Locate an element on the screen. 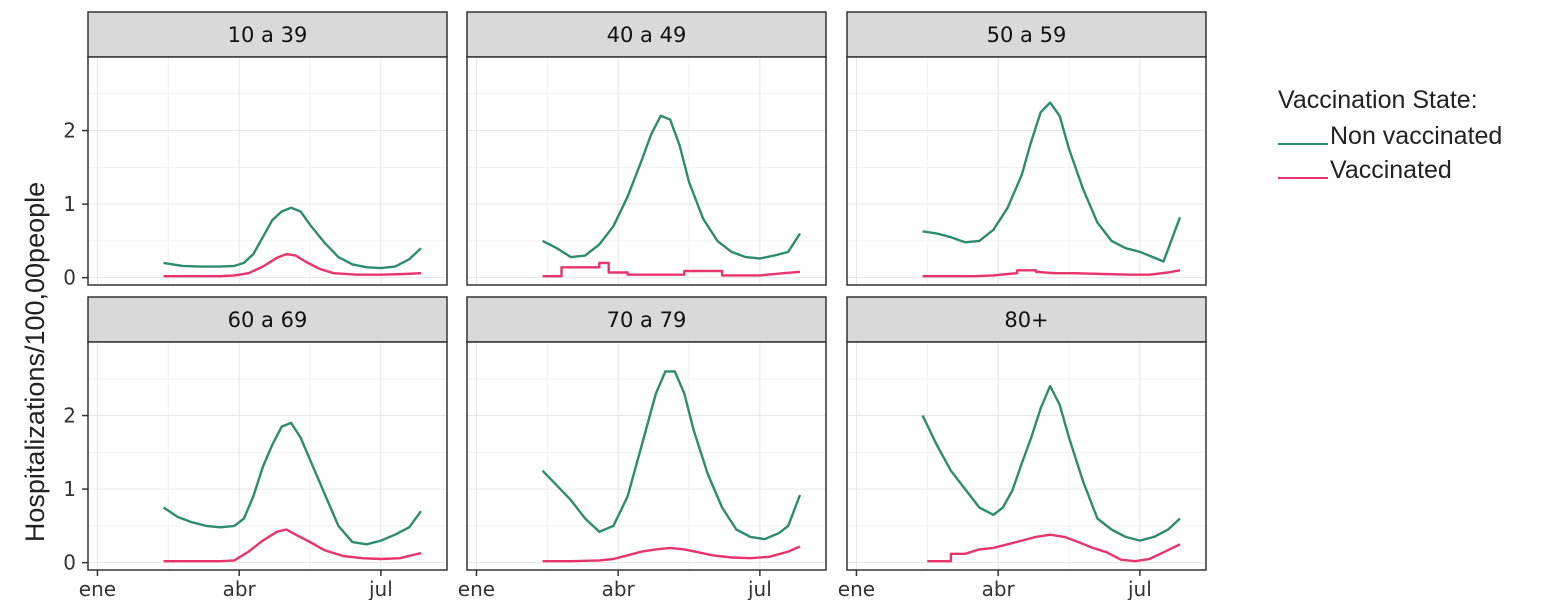  panel-40-a-49: 40 a 49 is located at coordinates (646, 148).